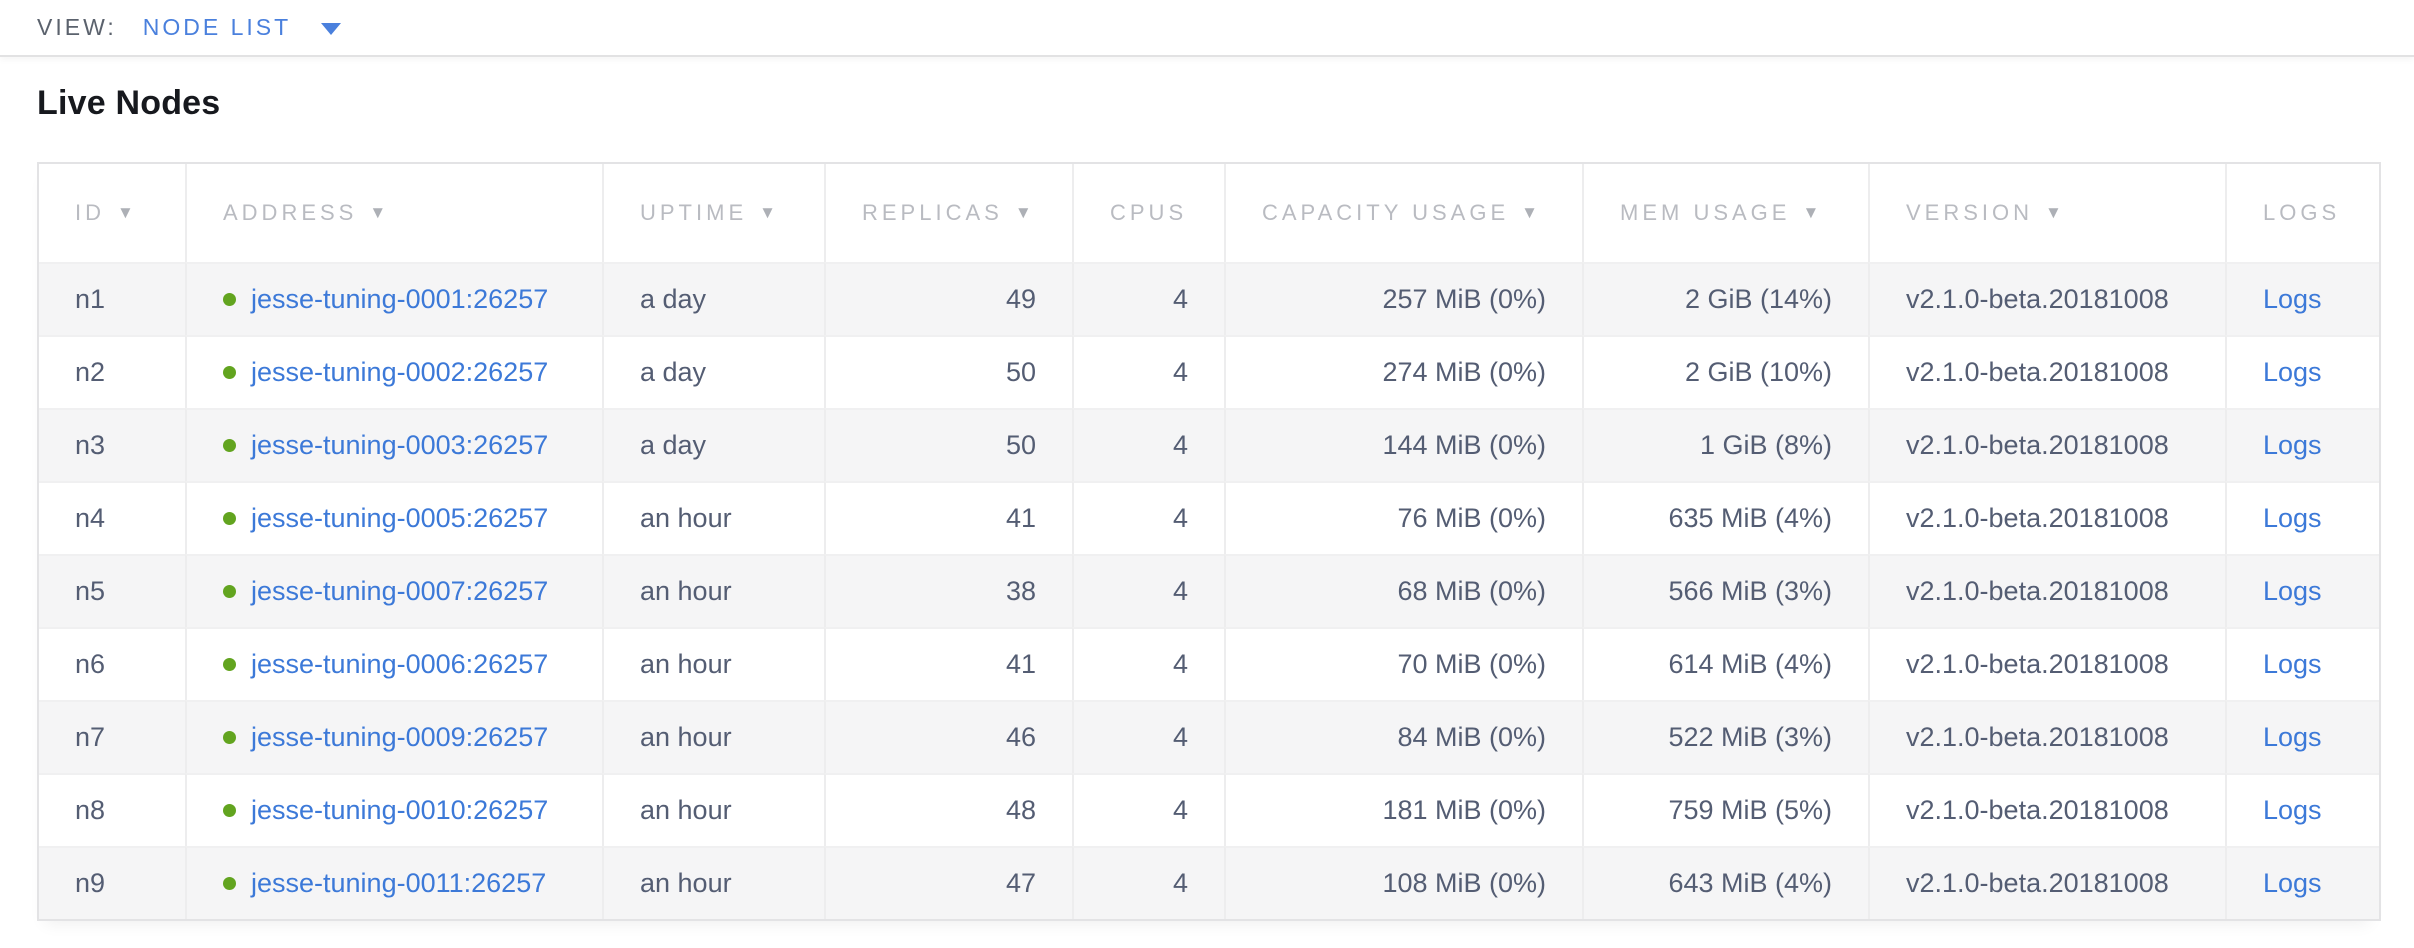  I want to click on node-address-link: jesse-tuning-0002:26257, so click(400, 372).